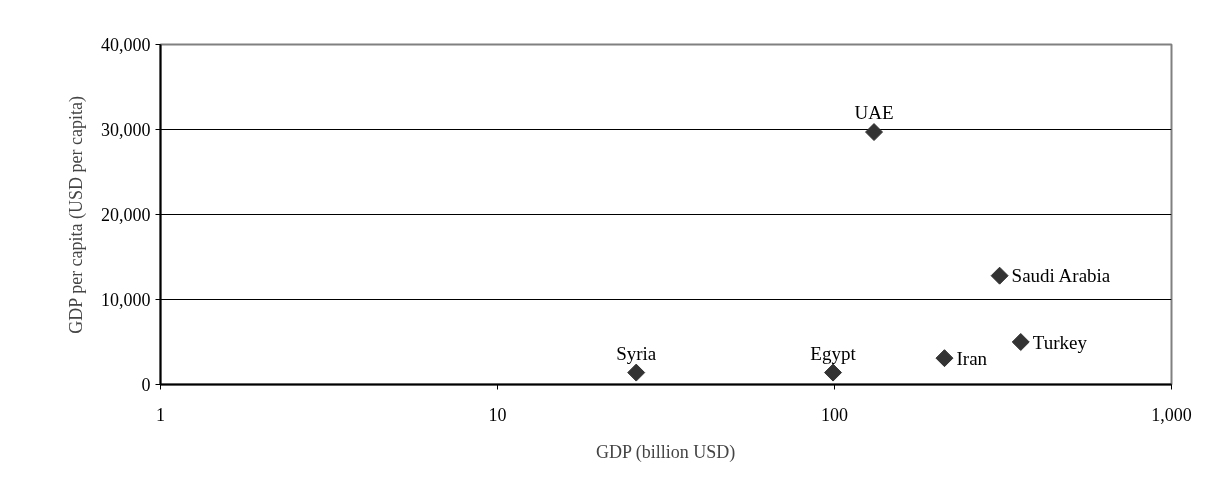 This screenshot has width=1206, height=488. Describe the element at coordinates (126, 130) in the screenshot. I see `y-tick-label: 30,000` at that location.